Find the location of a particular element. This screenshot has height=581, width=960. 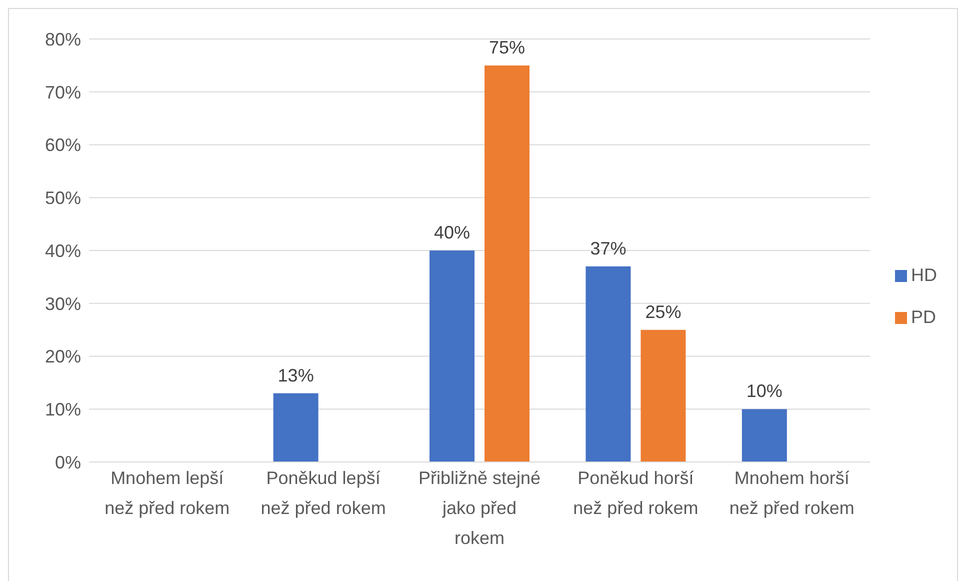

y-tick-label: 30% is located at coordinates (62, 304).